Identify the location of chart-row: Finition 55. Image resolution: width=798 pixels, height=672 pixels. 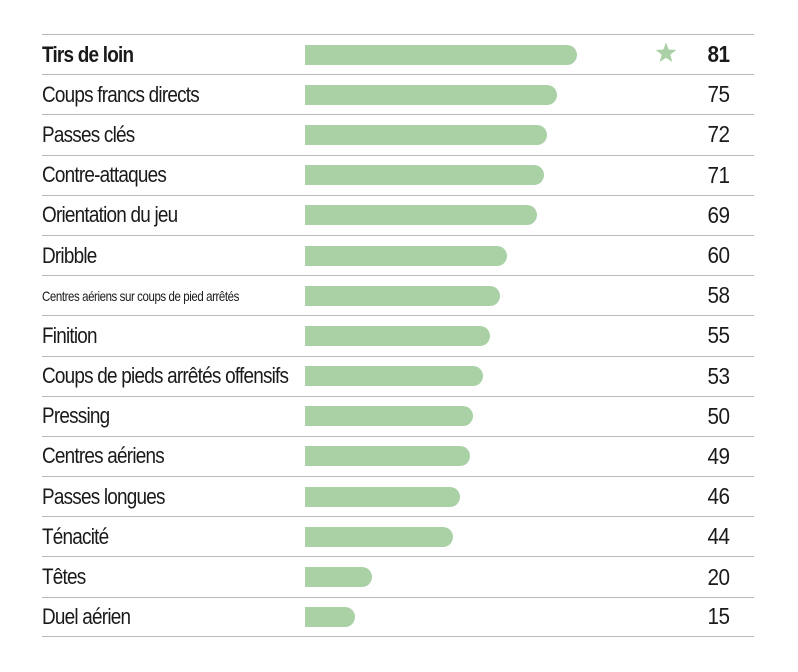
(398, 335).